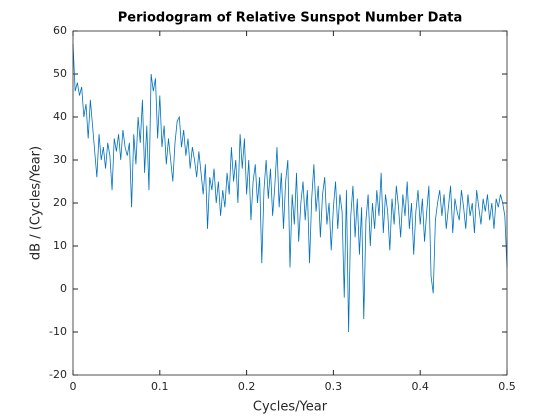 The height and width of the screenshot is (420, 560). What do you see at coordinates (334, 386) in the screenshot?
I see `x-tick-label: 0.3` at bounding box center [334, 386].